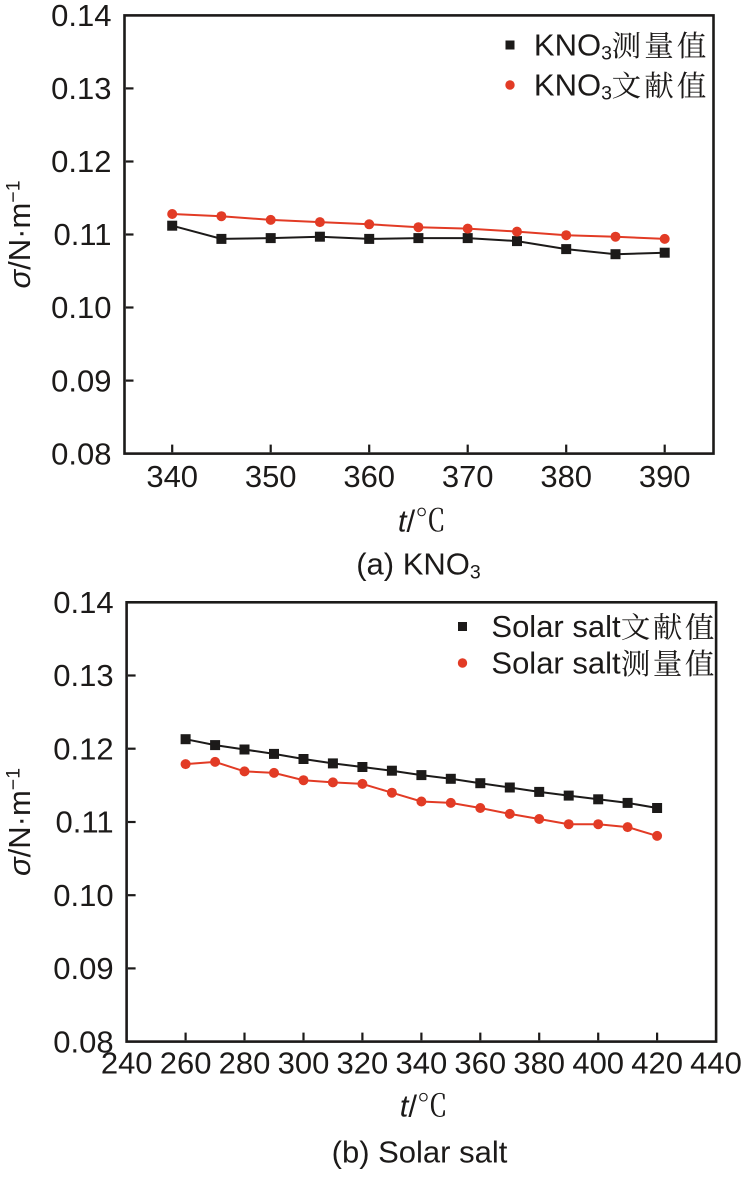 This screenshot has width=748, height=1180. What do you see at coordinates (420, 1152) in the screenshot?
I see `svg-text: (b) Solar salt` at bounding box center [420, 1152].